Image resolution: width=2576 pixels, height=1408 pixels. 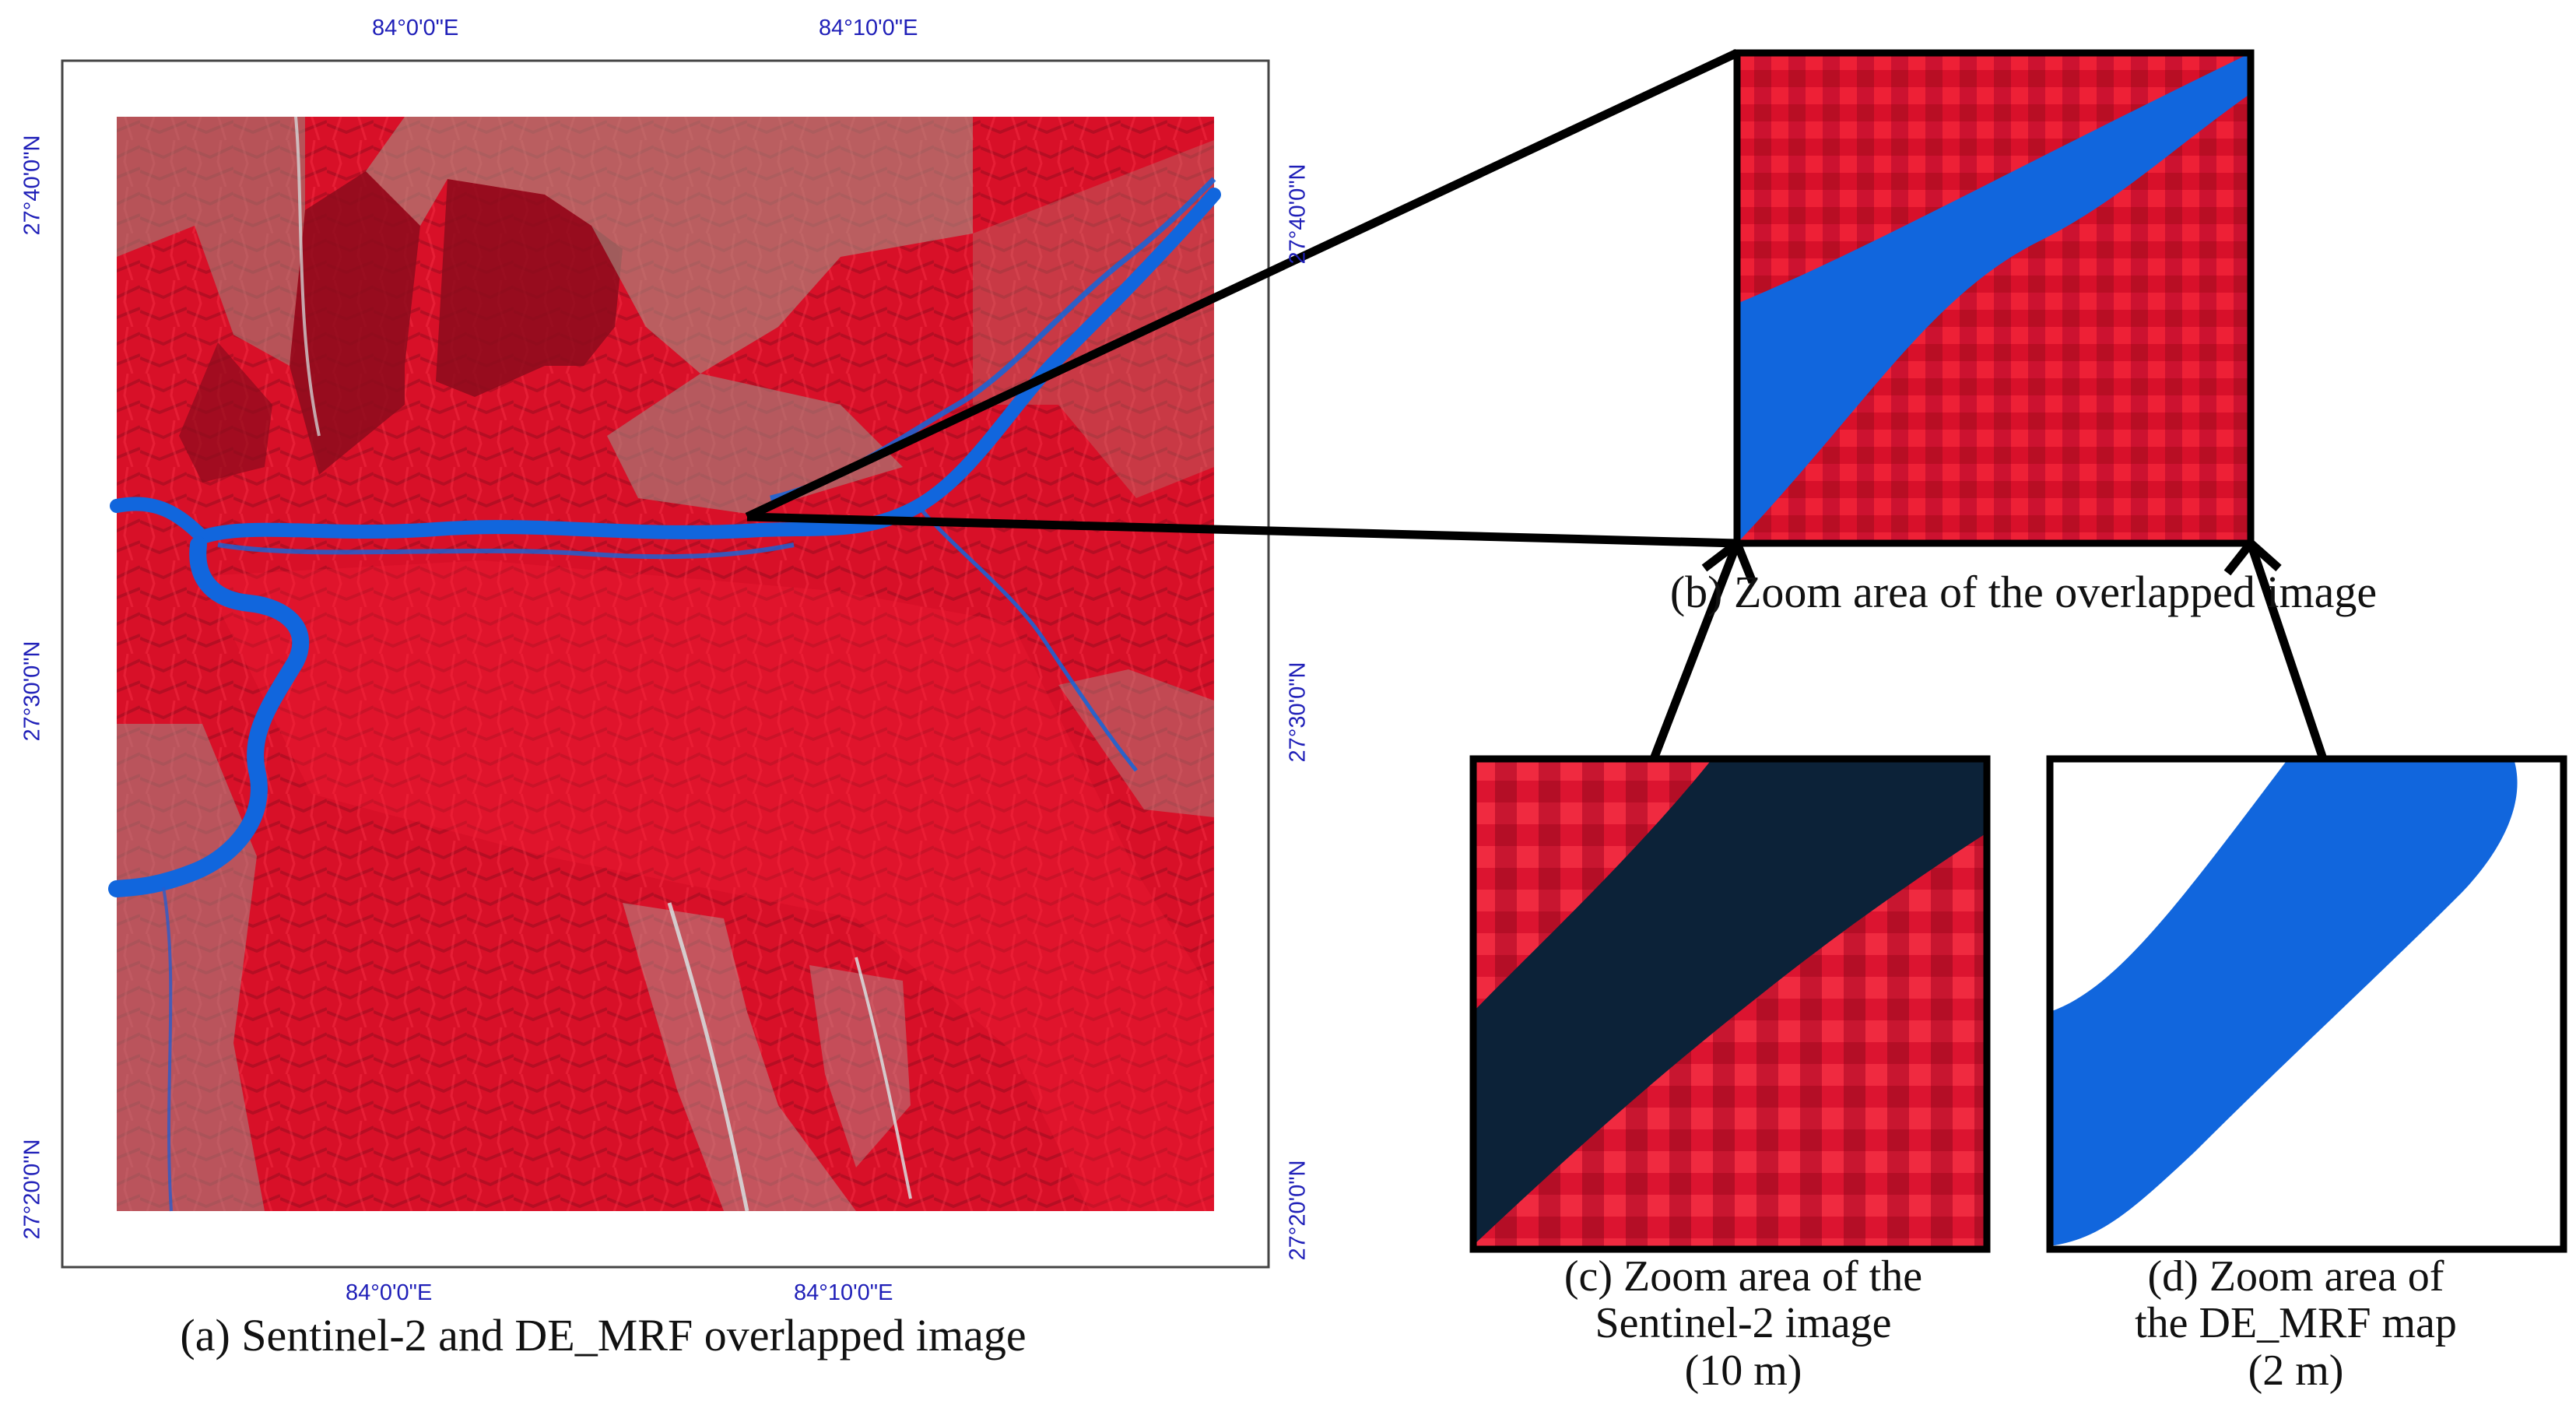 What do you see at coordinates (1298, 1211) in the screenshot?
I see `lat-label-right-3: 27°20'0"N` at bounding box center [1298, 1211].